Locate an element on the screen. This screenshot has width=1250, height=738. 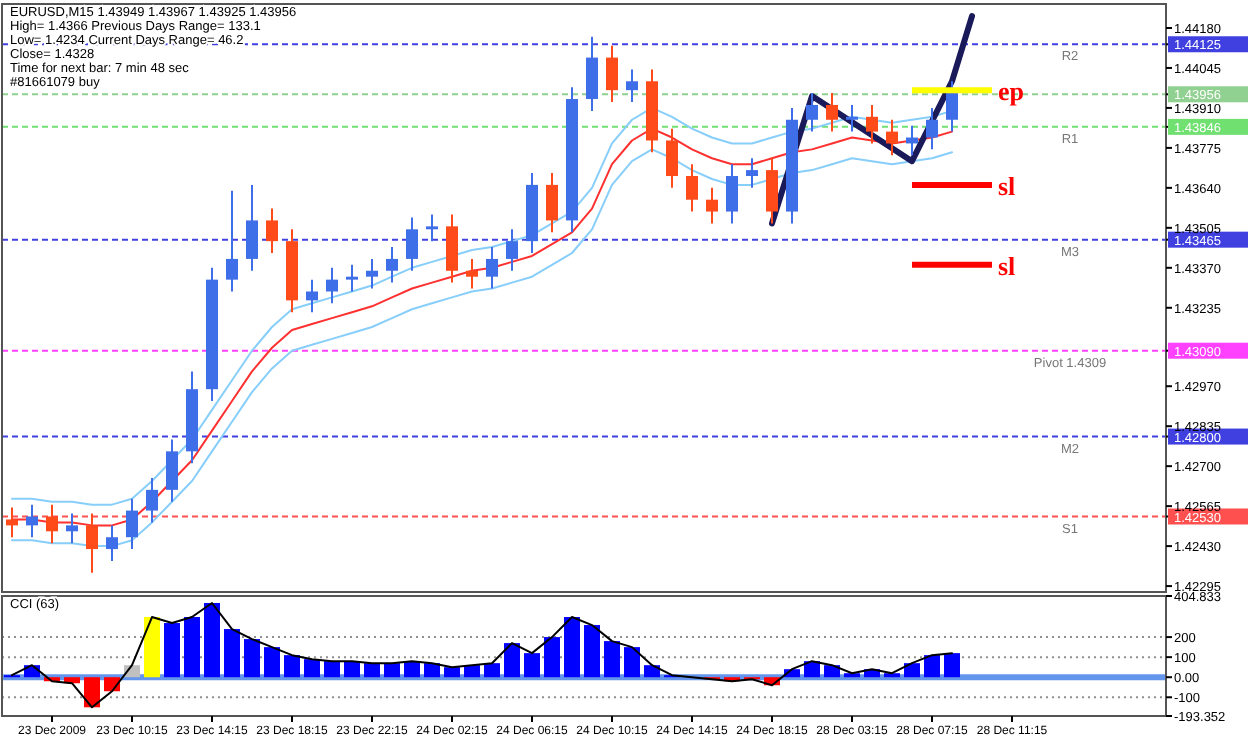
line-series is located at coordinates (482, 655).